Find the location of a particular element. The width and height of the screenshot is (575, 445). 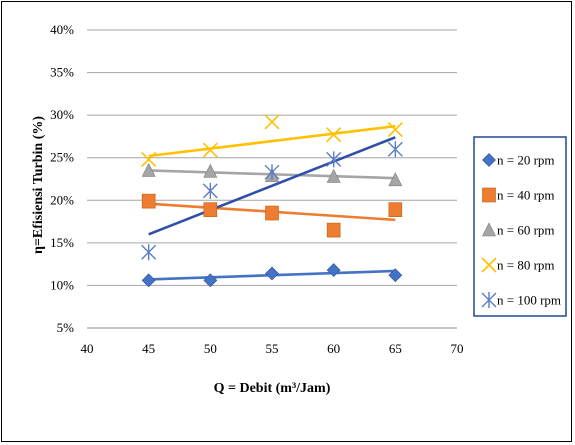

y-tick-label: 5% is located at coordinates (66, 327).